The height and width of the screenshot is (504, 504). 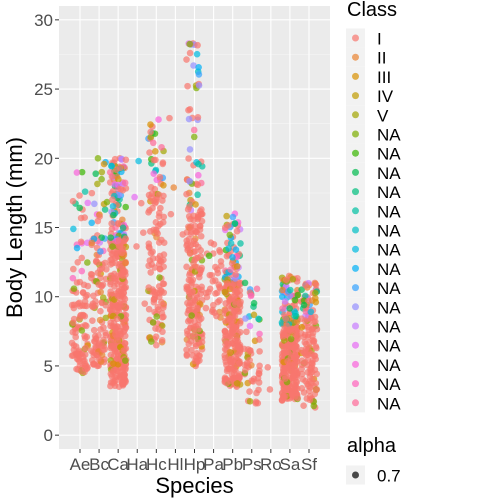 What do you see at coordinates (80, 464) in the screenshot?
I see `x-tick-label: Ae` at bounding box center [80, 464].